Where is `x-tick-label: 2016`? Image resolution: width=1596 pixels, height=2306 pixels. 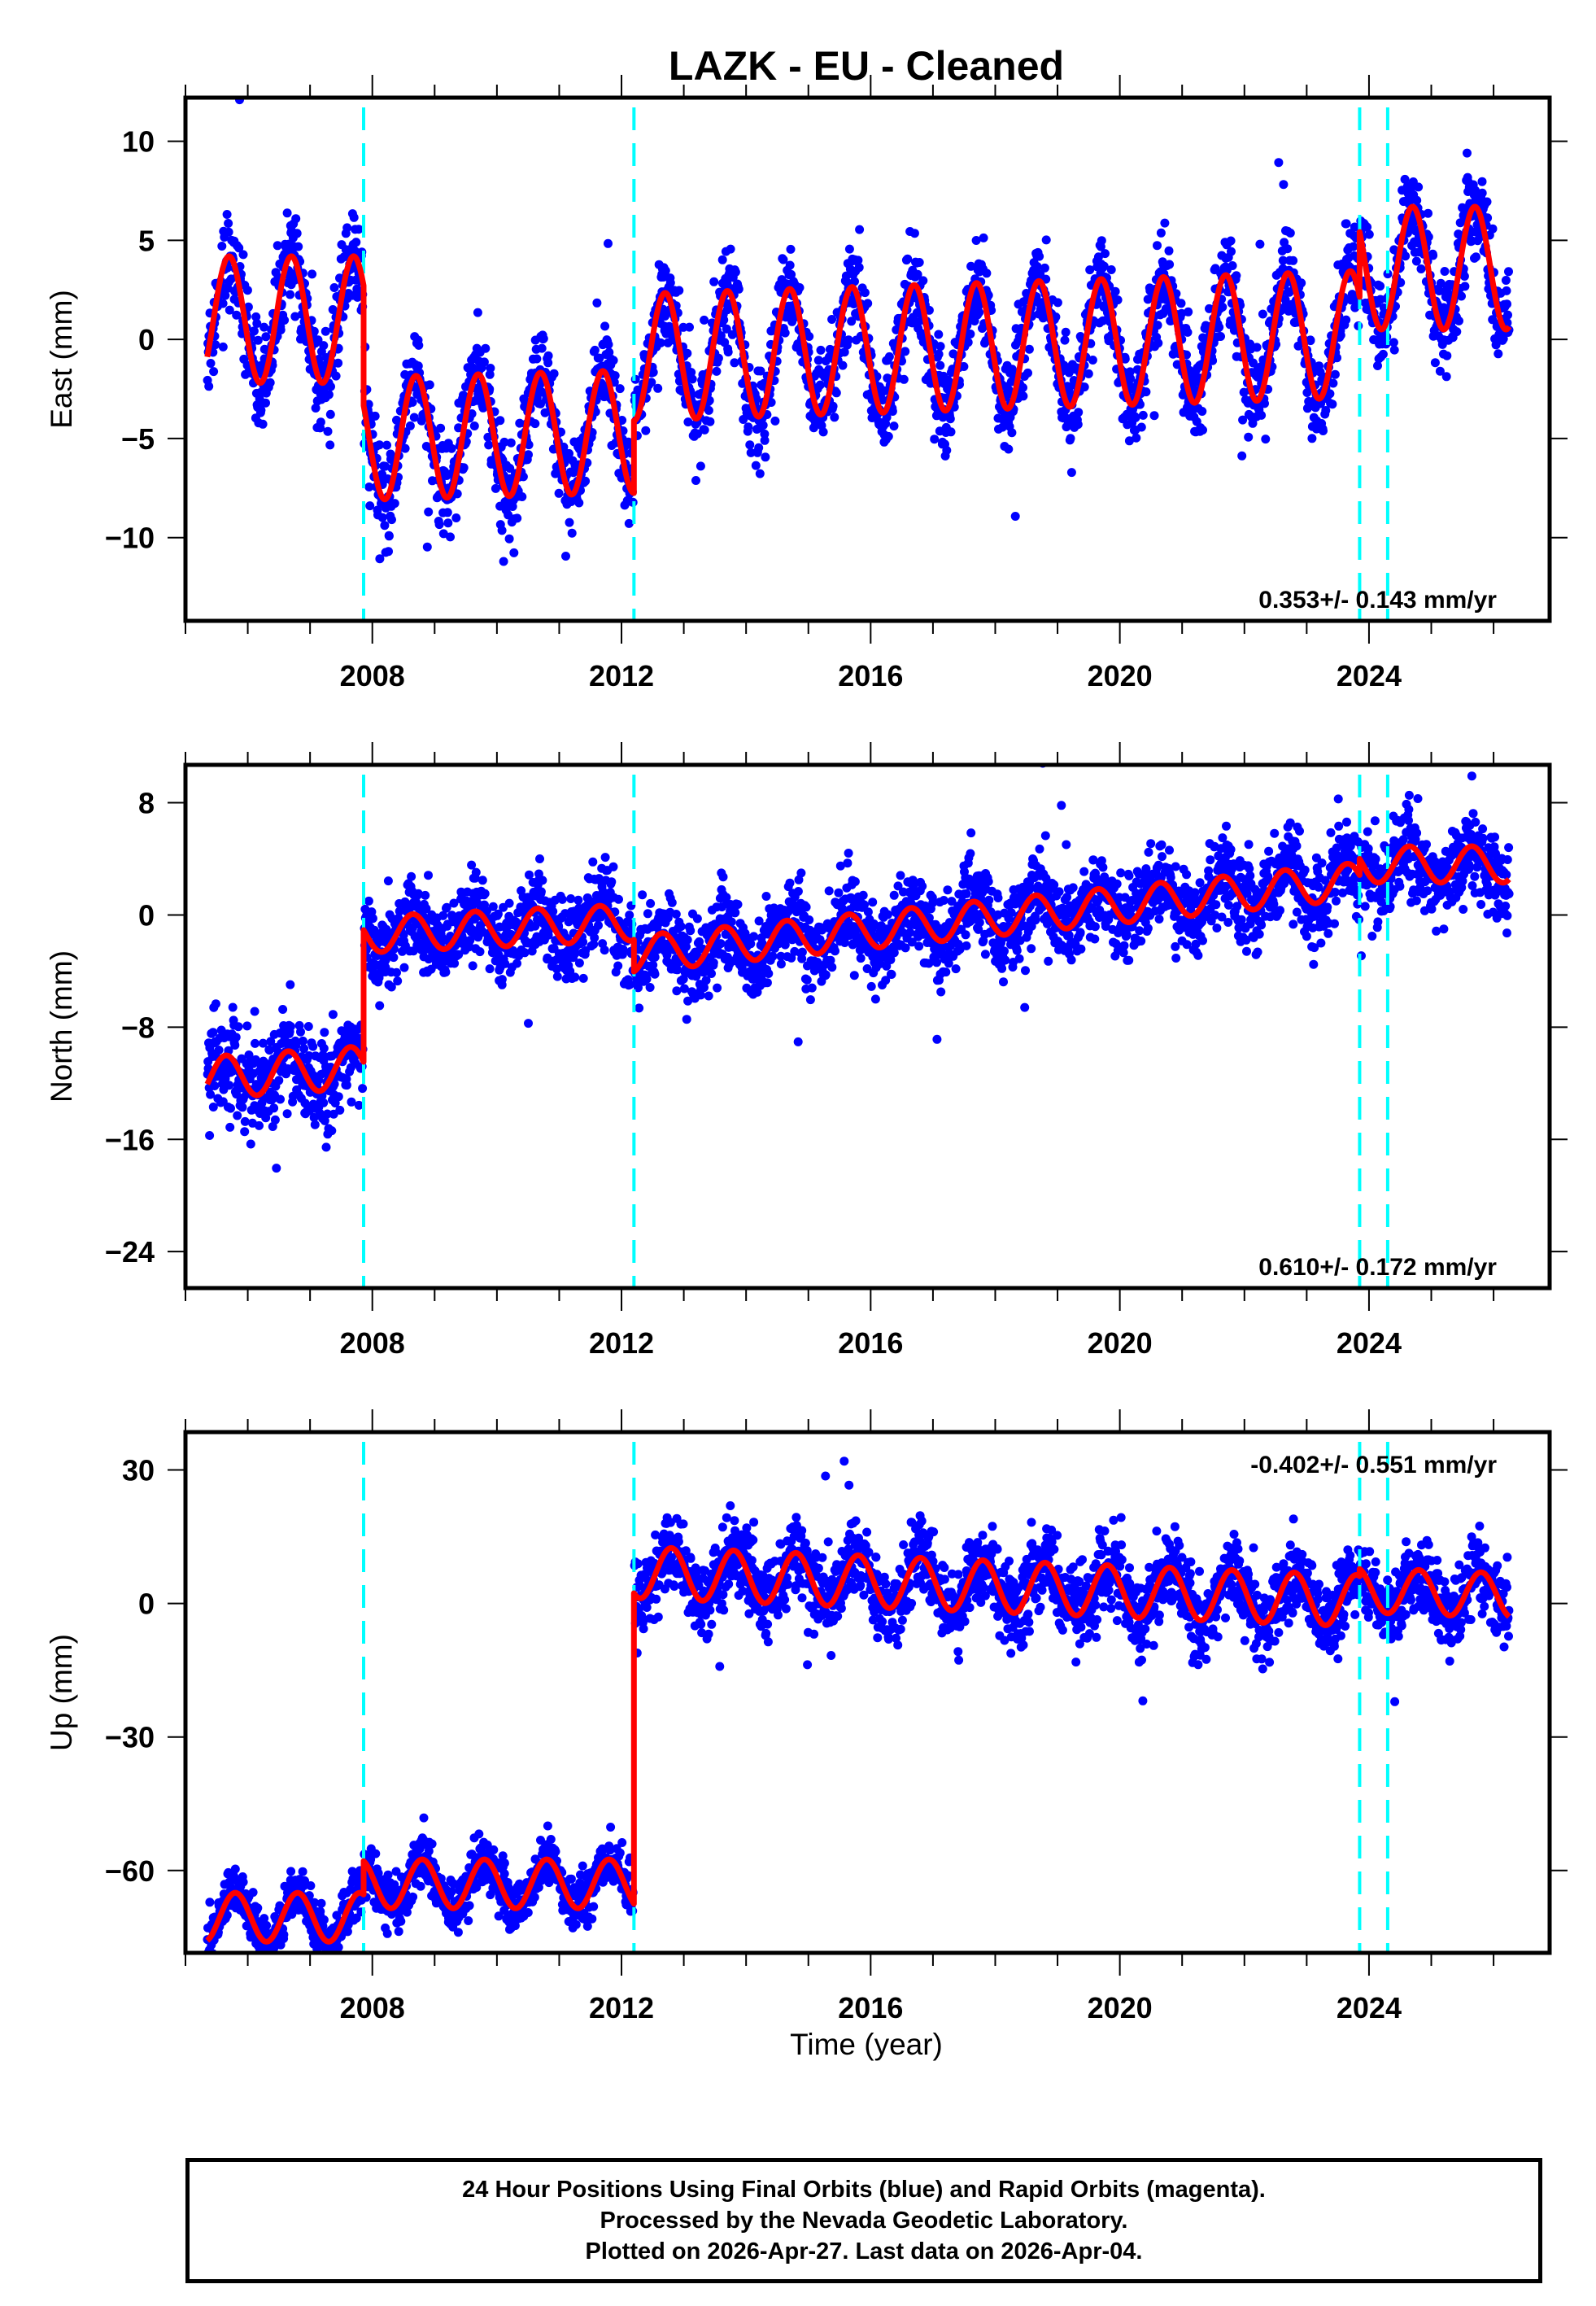
x-tick-label: 2016 is located at coordinates (870, 675).